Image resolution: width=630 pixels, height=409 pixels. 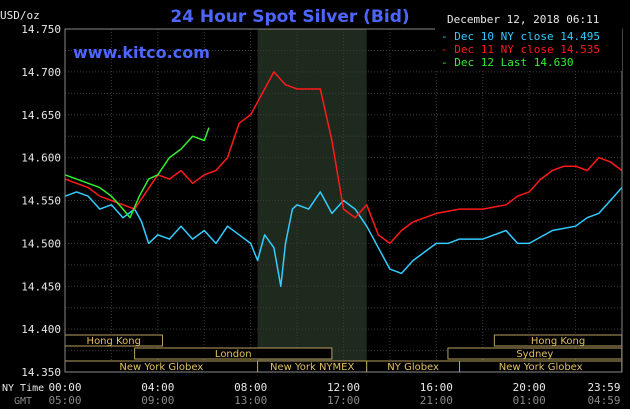 I want to click on x-tick-label-gmt: 09:00, so click(x=157, y=400).